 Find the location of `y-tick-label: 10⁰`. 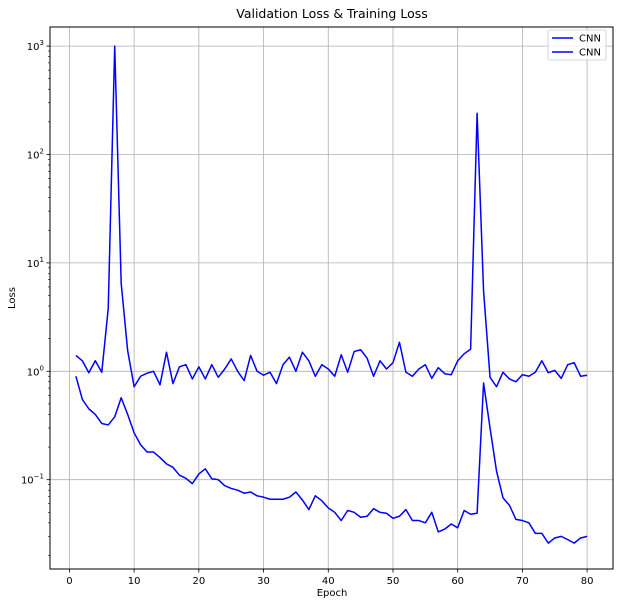

y-tick-label: 10⁰ is located at coordinates (35, 371).